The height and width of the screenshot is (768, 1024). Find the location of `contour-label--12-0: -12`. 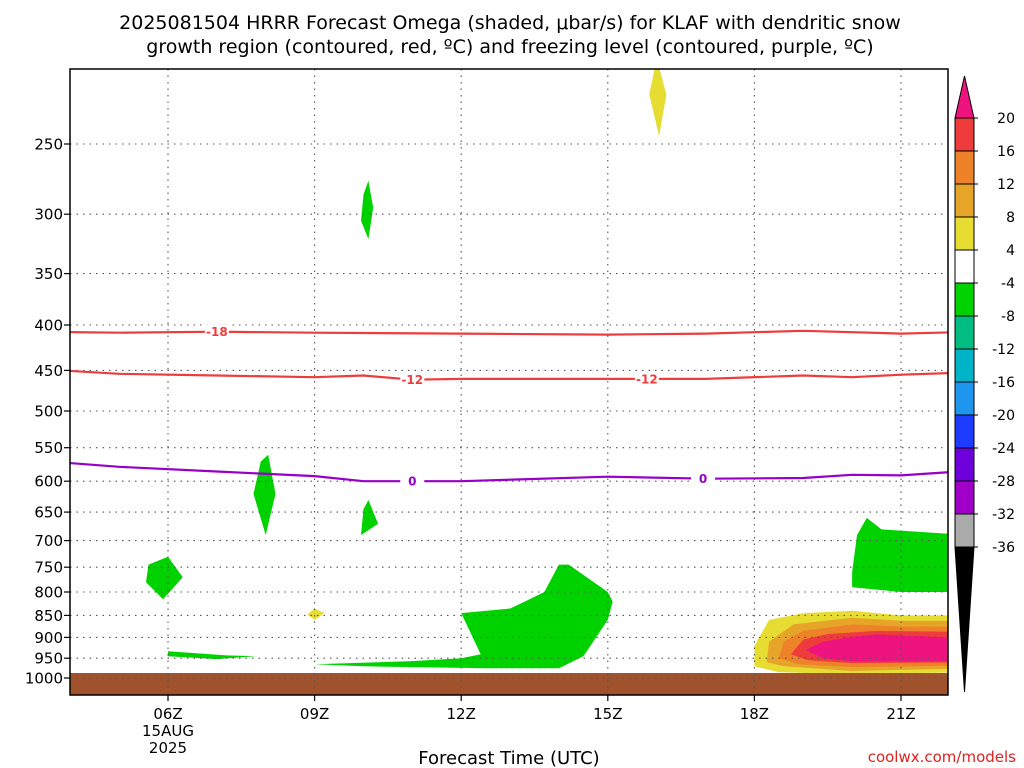

contour-label--12-0: -12 is located at coordinates (412, 380).